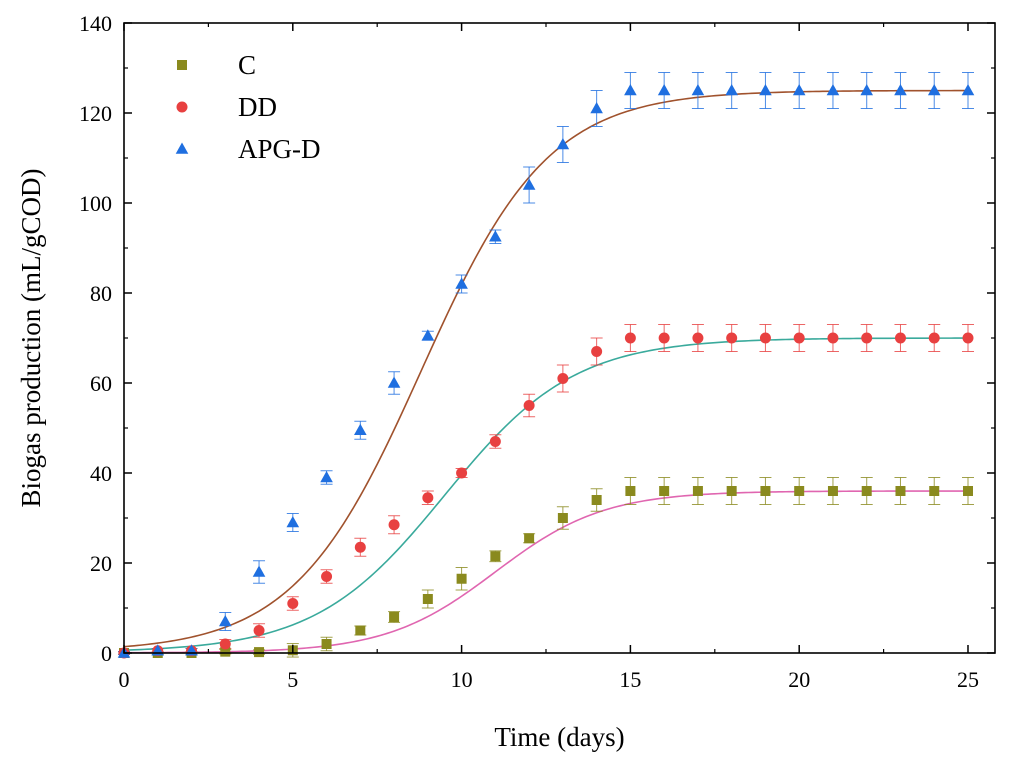 The height and width of the screenshot is (766, 1028). Describe the element at coordinates (279, 149) in the screenshot. I see `legend-label-apg-d: APG-D` at that location.